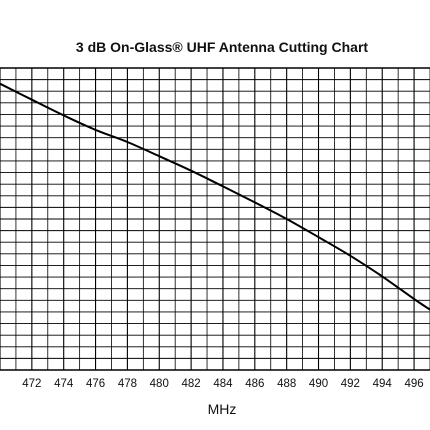  What do you see at coordinates (286, 384) in the screenshot?
I see `x-tick-label: 488` at bounding box center [286, 384].